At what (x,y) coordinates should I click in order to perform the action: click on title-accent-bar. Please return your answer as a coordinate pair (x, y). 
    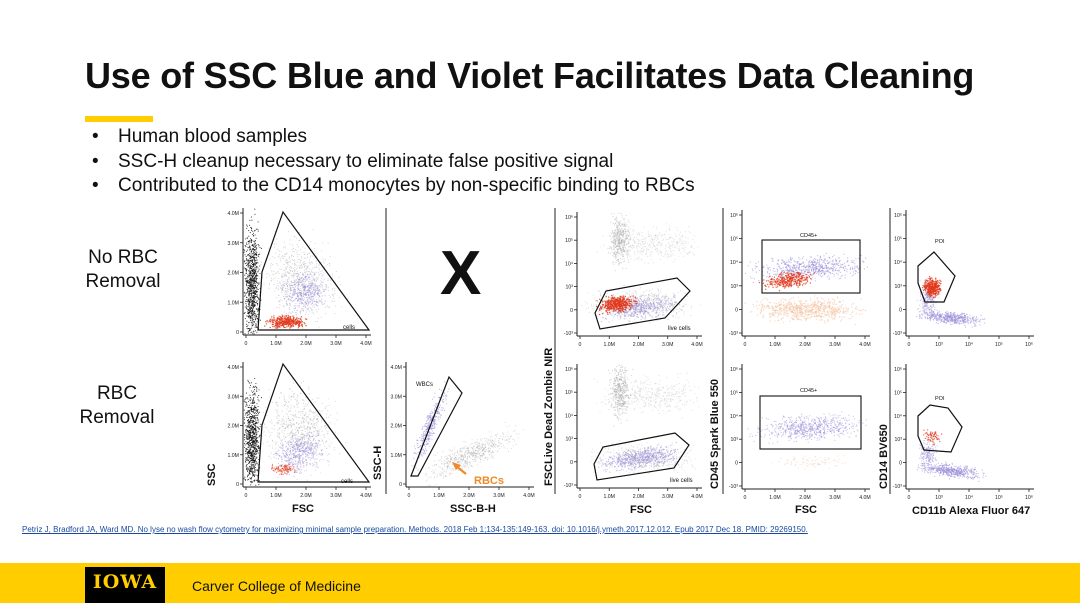
    Looking at the image, I should click on (119, 119).